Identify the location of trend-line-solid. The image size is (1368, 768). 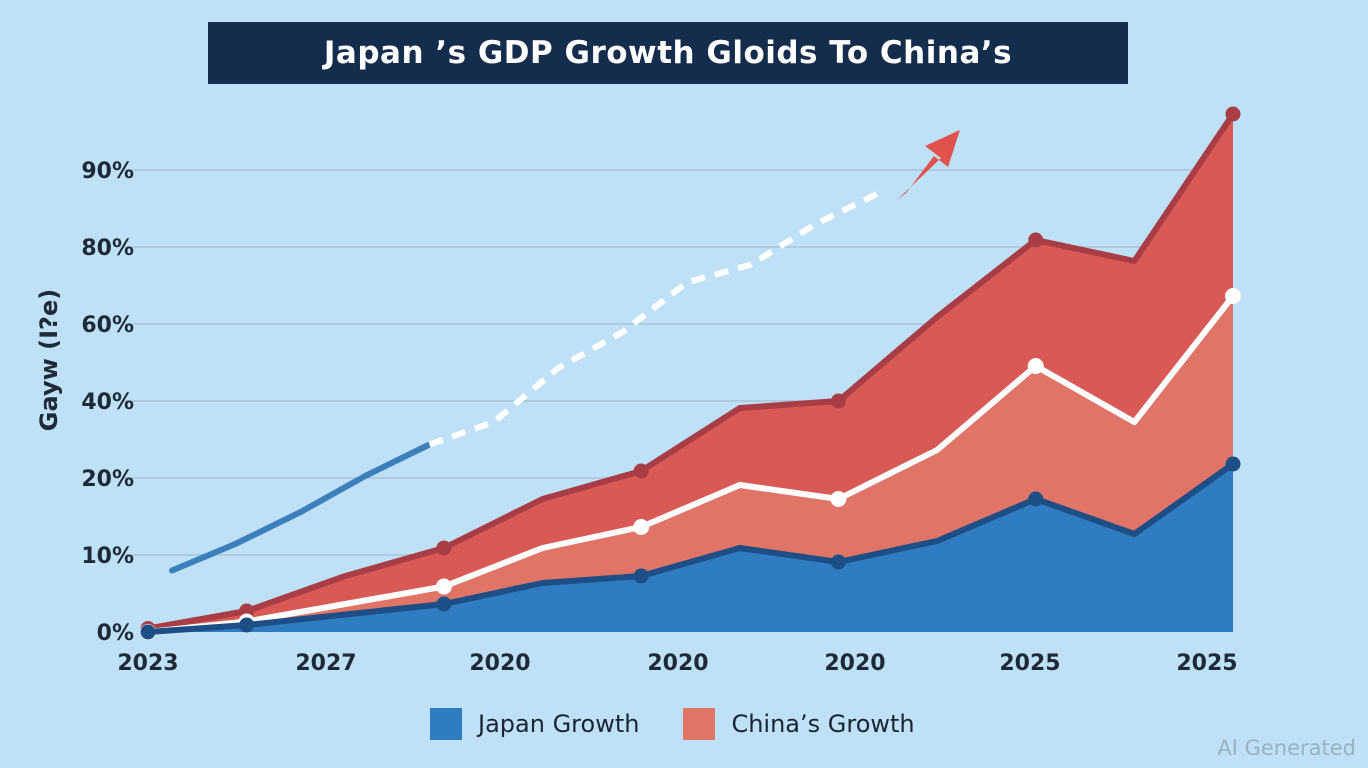
(301, 507).